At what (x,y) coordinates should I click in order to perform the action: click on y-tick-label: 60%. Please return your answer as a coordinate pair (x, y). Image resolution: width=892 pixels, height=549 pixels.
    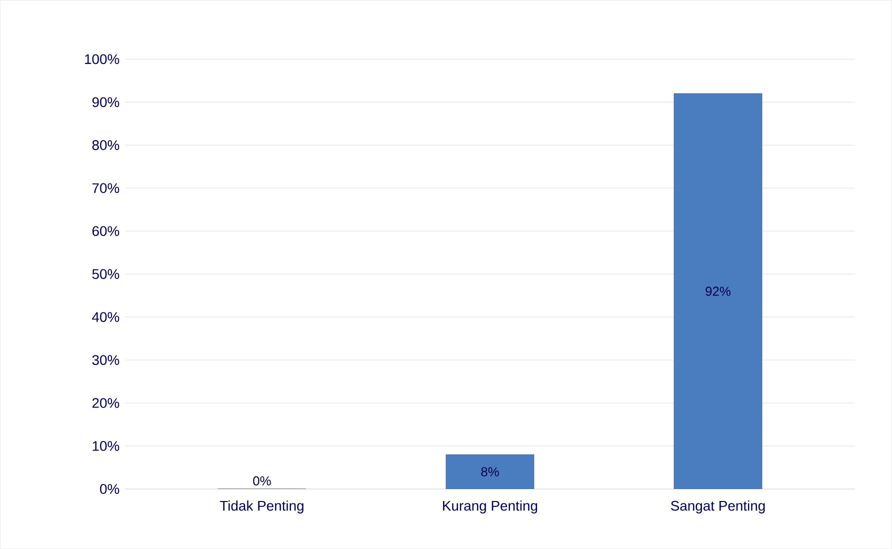
    Looking at the image, I should click on (106, 231).